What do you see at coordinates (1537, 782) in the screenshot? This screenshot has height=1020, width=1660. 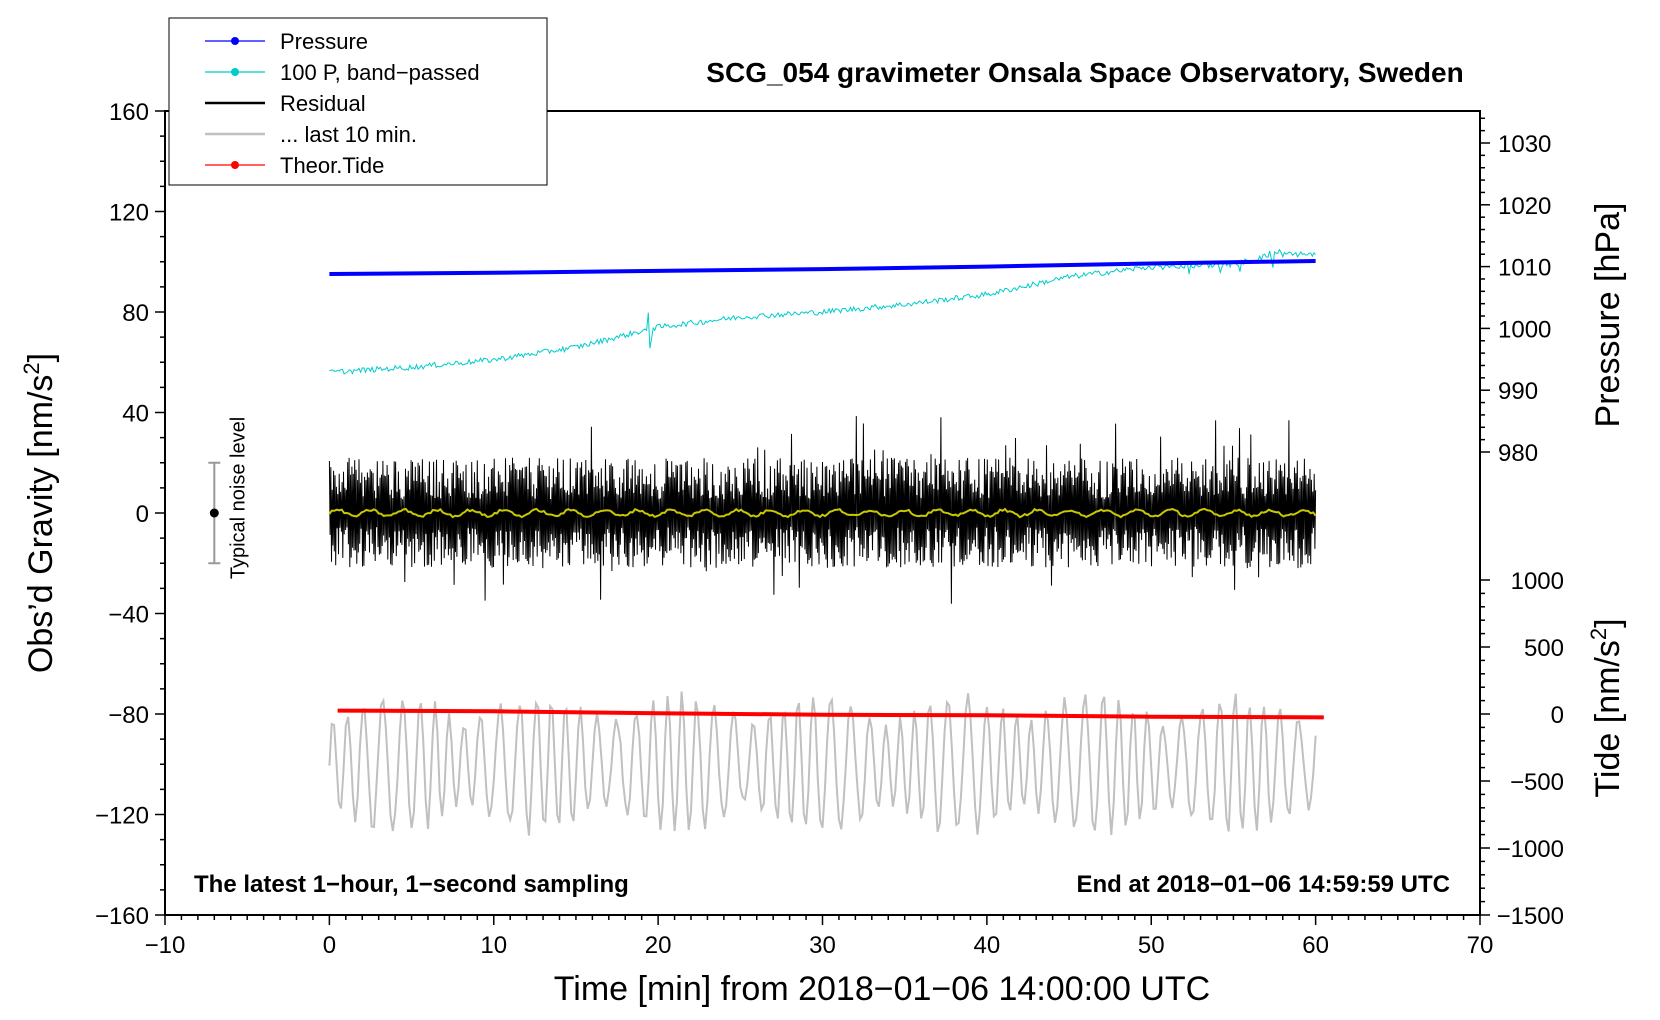 I see `tide-tick-label: −500` at bounding box center [1537, 782].